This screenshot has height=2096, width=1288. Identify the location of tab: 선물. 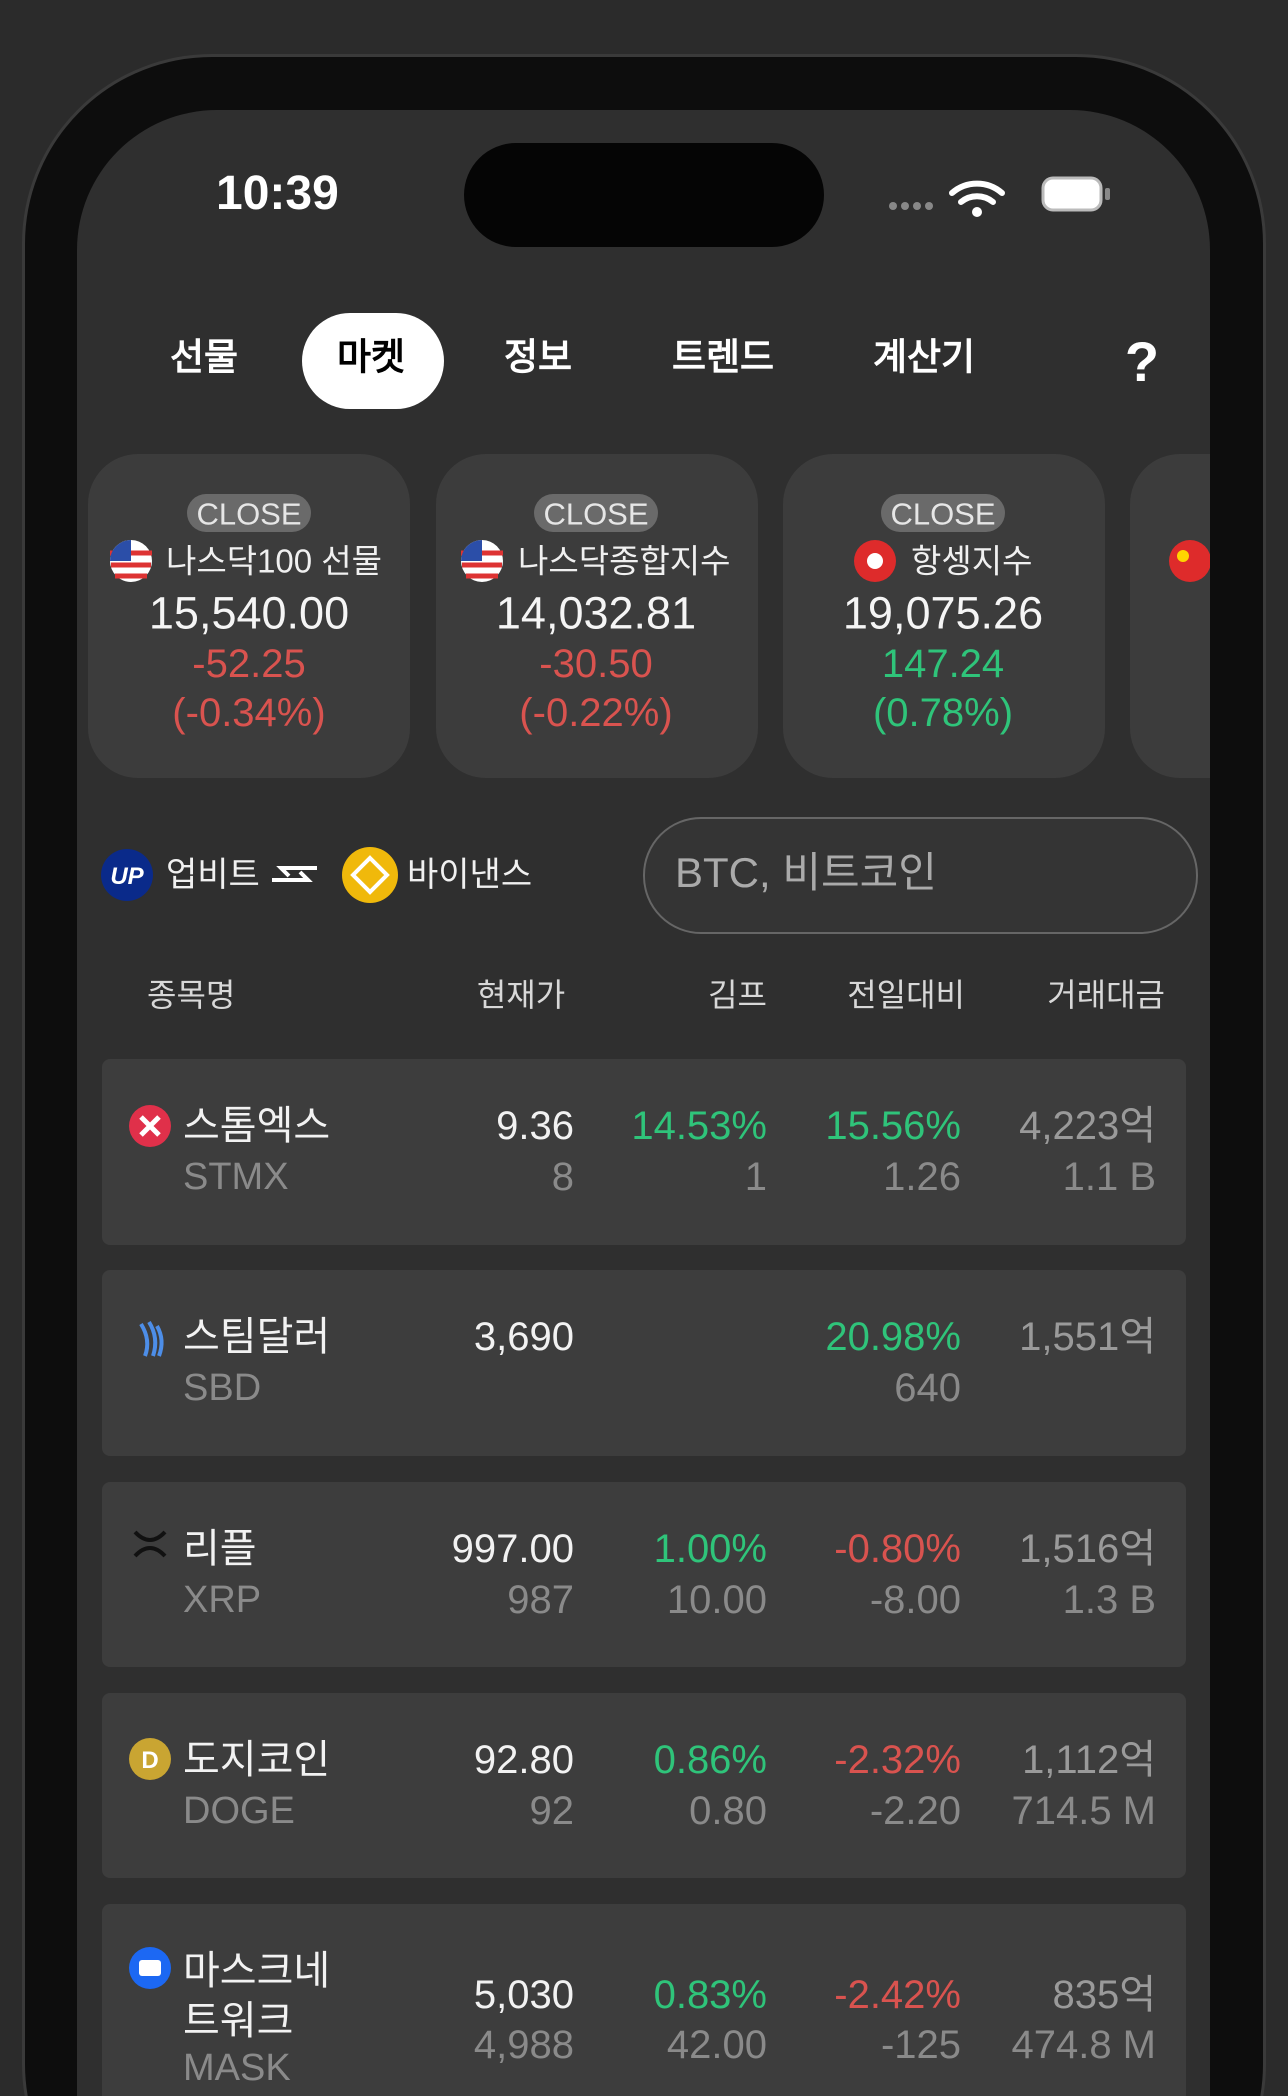
(204, 357).